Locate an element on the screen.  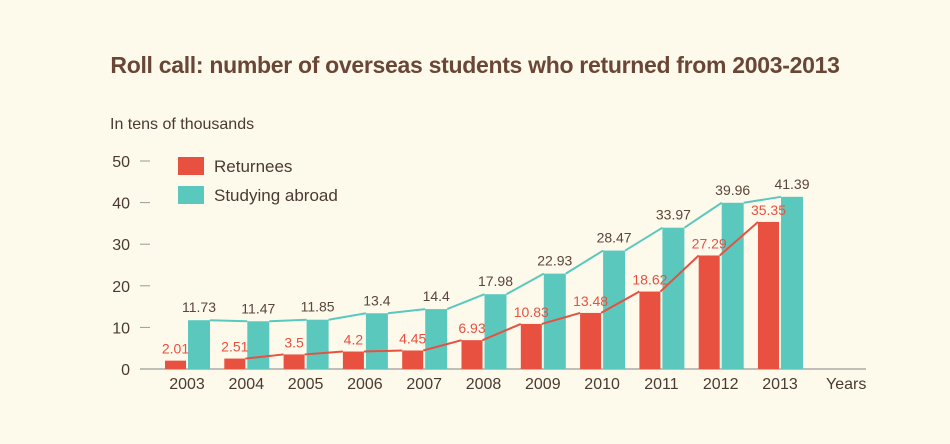
y-tick-label: 0 is located at coordinates (125, 370).